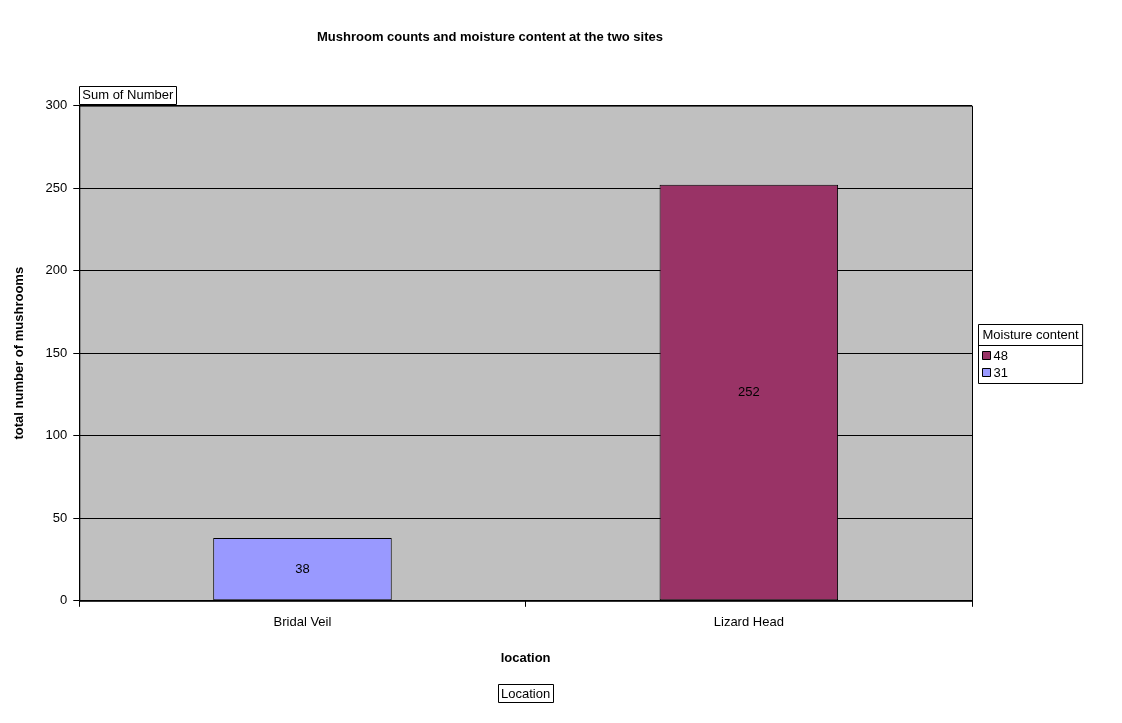 Image resolution: width=1122 pixels, height=723 pixels. What do you see at coordinates (748, 622) in the screenshot?
I see `x-tick-label: Lizard Head` at bounding box center [748, 622].